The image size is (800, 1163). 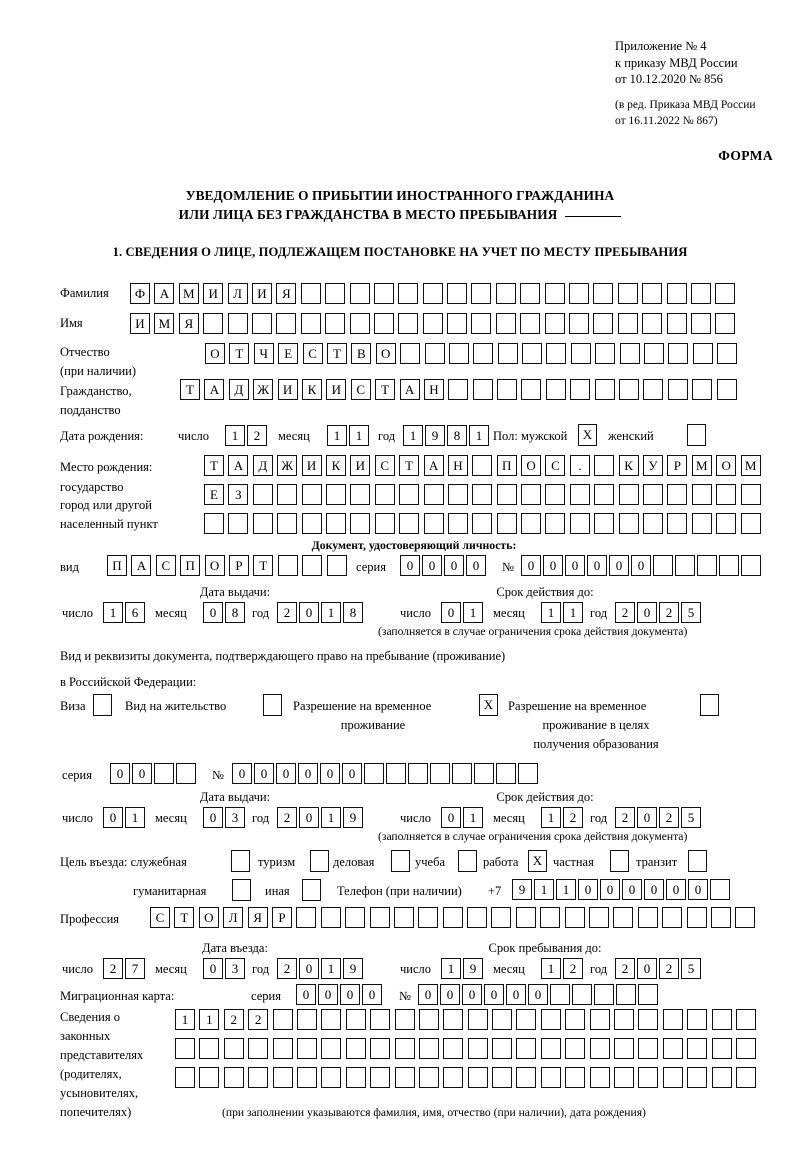 I want to click on char-cell: С, so click(x=165, y=565).